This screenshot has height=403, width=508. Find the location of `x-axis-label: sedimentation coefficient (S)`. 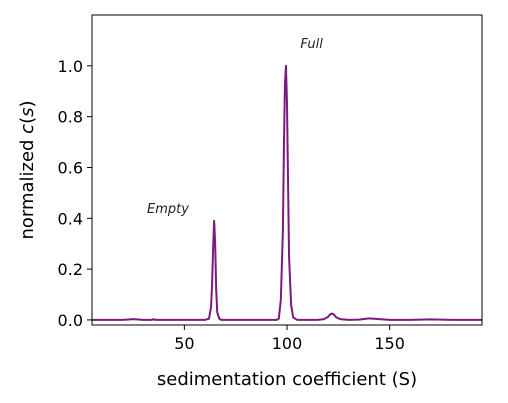

x-axis-label: sedimentation coefficient (S) is located at coordinates (287, 379).